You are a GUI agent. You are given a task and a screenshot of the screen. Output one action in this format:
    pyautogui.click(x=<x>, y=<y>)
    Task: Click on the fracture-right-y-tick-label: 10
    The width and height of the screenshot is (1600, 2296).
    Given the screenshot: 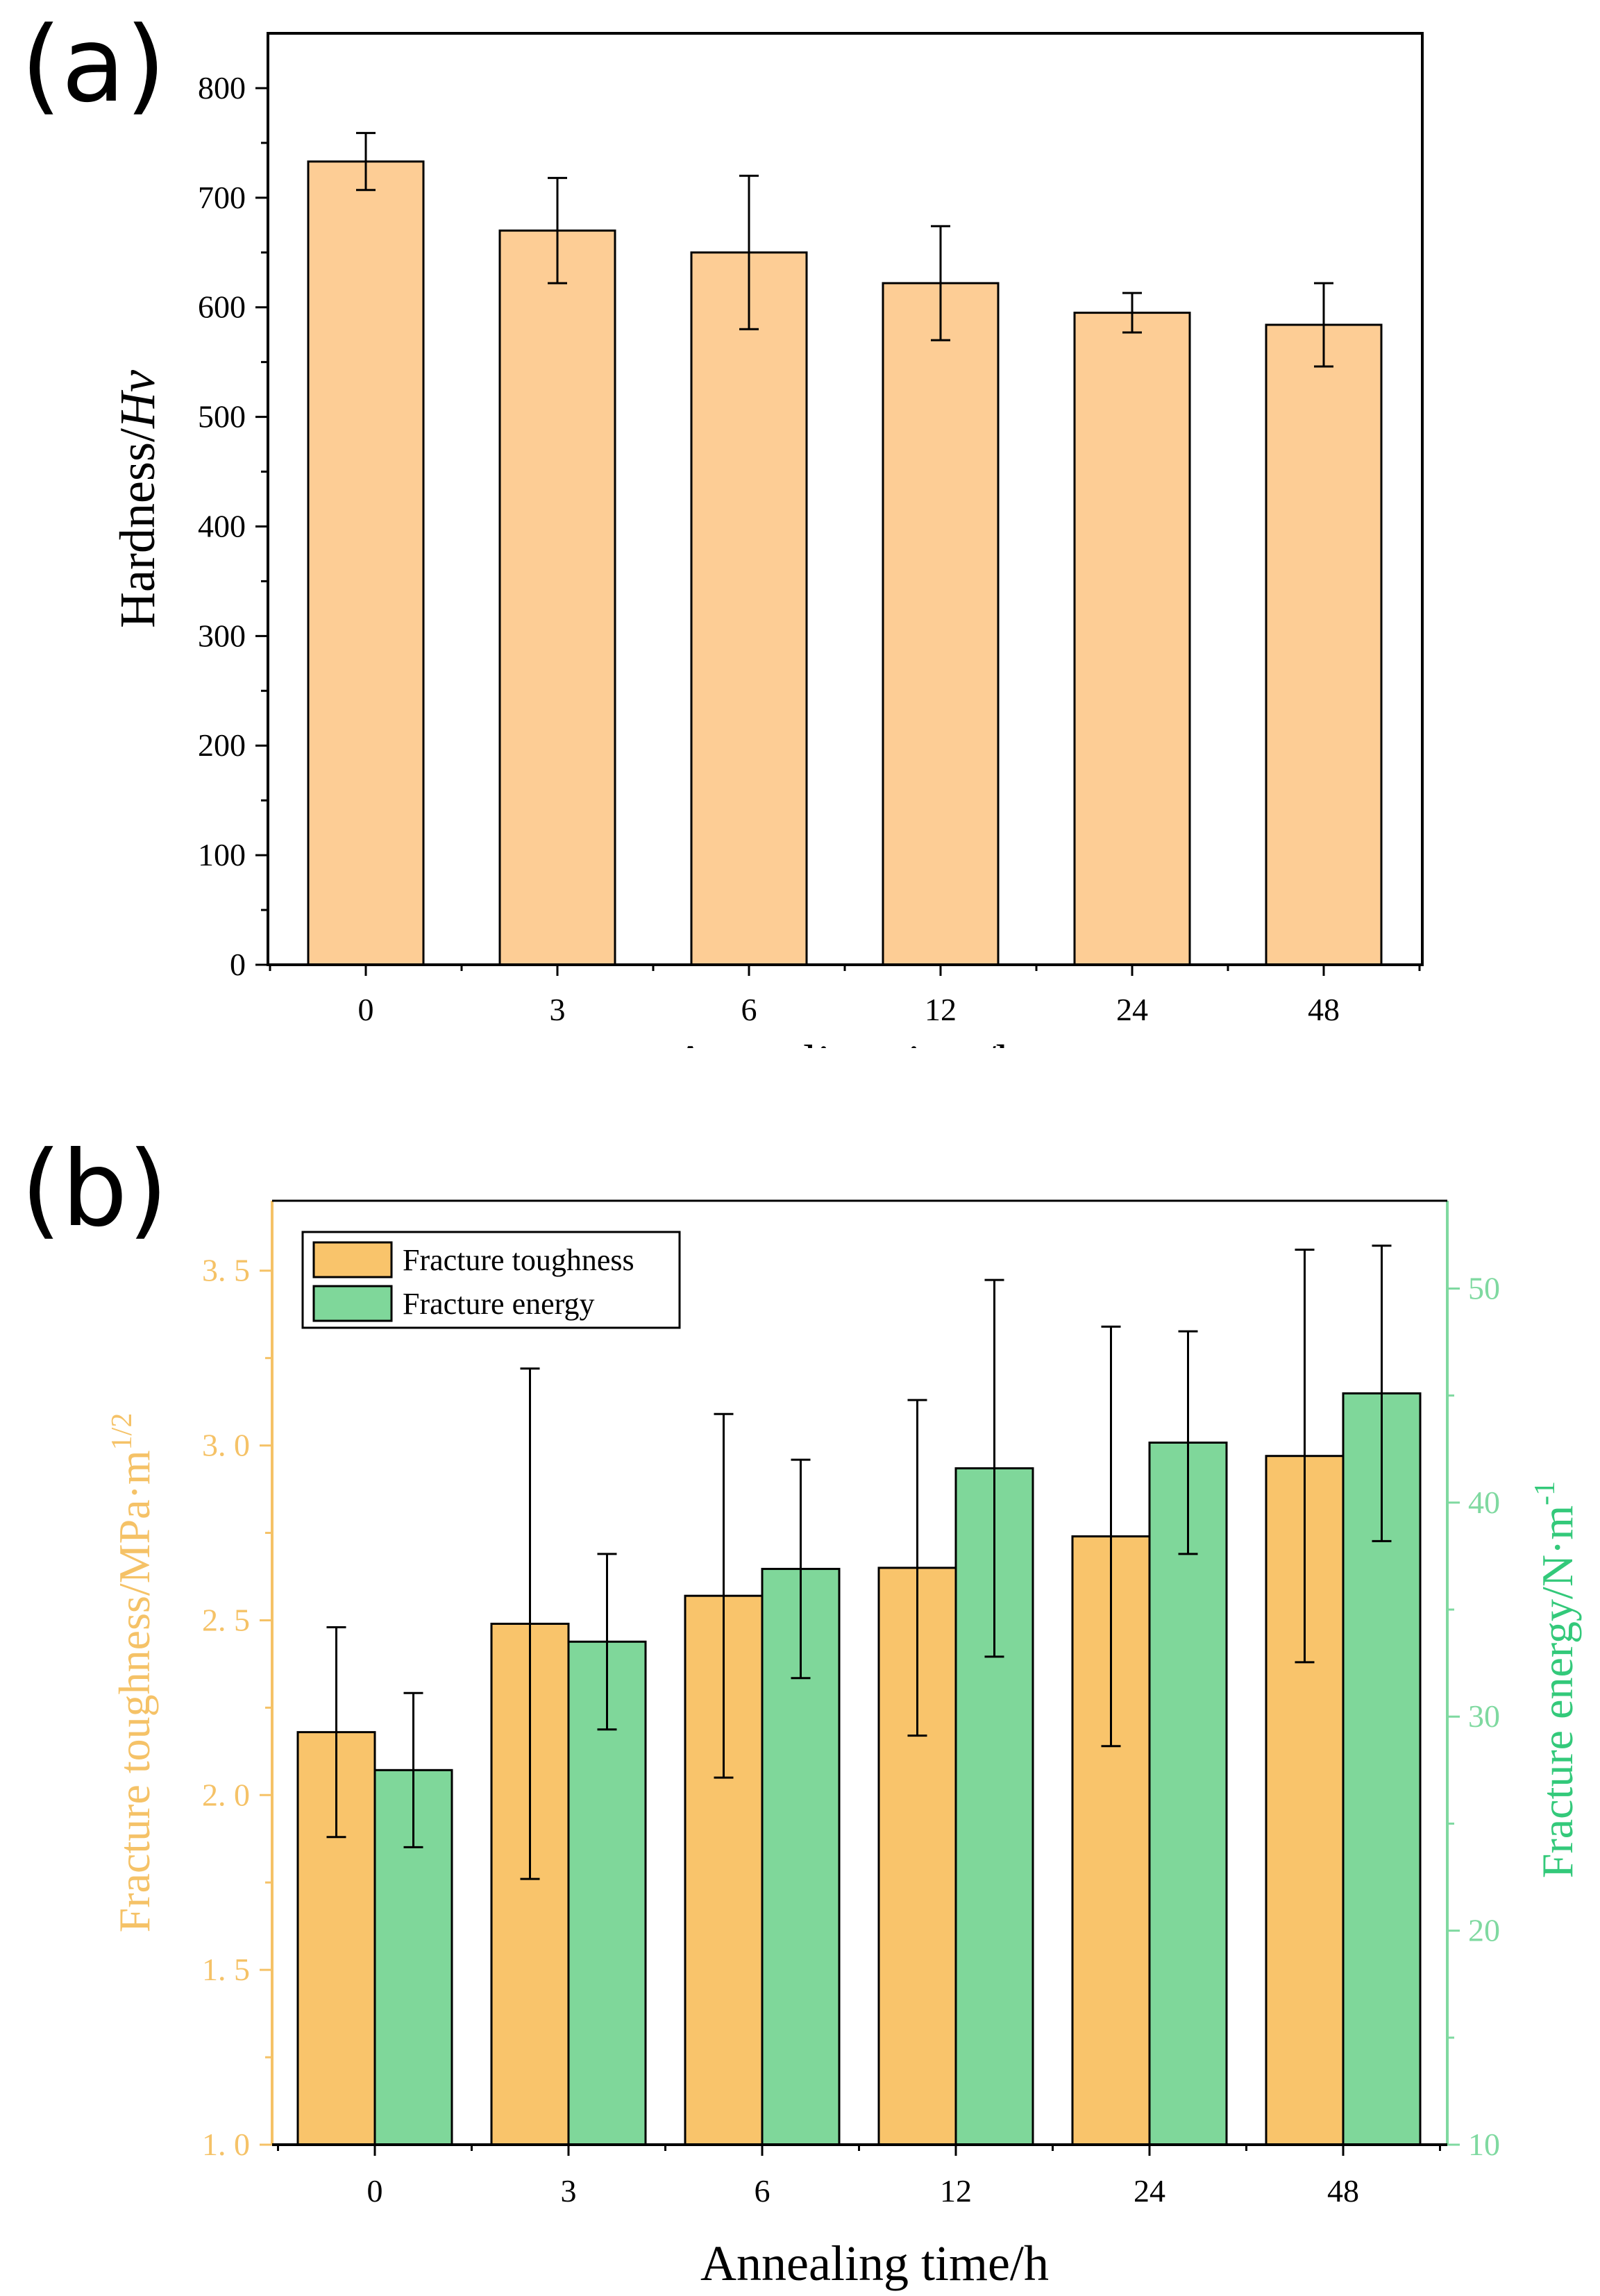 What is the action you would take?
    pyautogui.click(x=1484, y=2144)
    